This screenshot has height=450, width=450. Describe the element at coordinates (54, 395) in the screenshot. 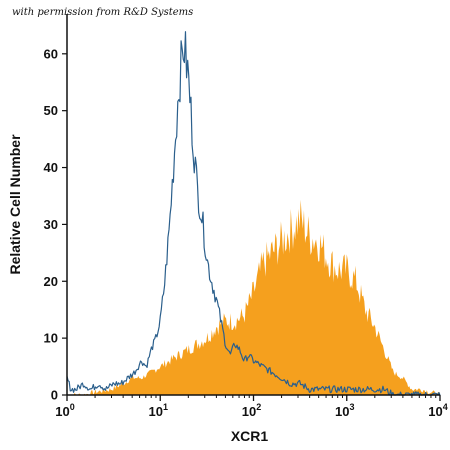

I see `y-tick-label: 0` at that location.